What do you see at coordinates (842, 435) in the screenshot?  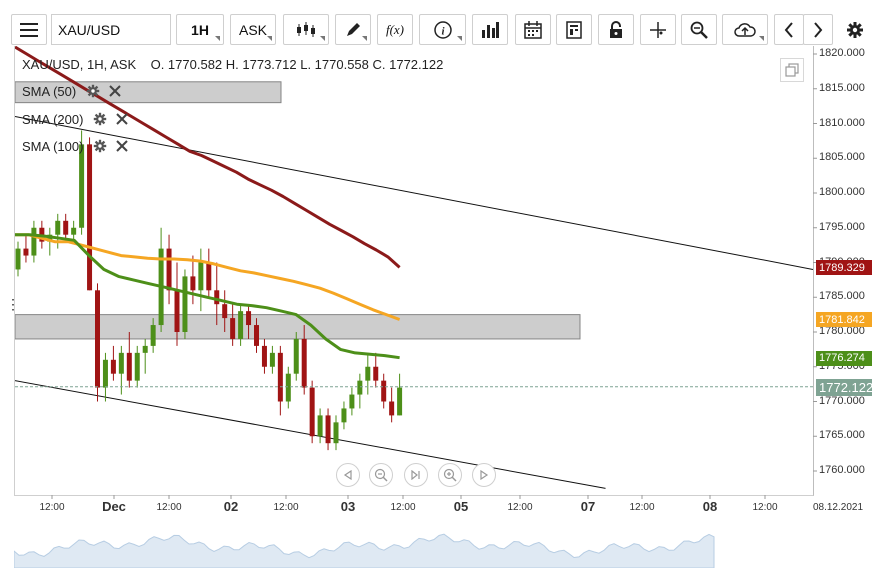 I see `y-tick-label: 1765.000` at bounding box center [842, 435].